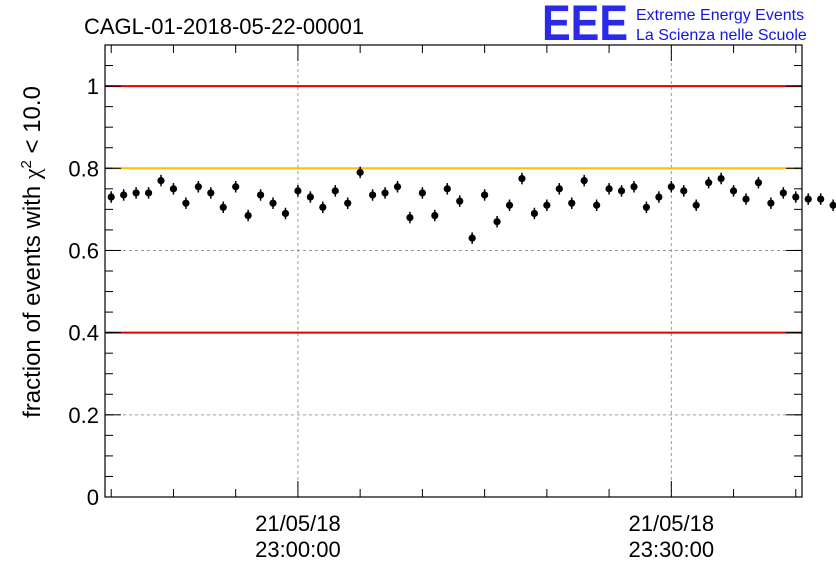 The height and width of the screenshot is (572, 836). I want to click on data-points, so click(471, 205).